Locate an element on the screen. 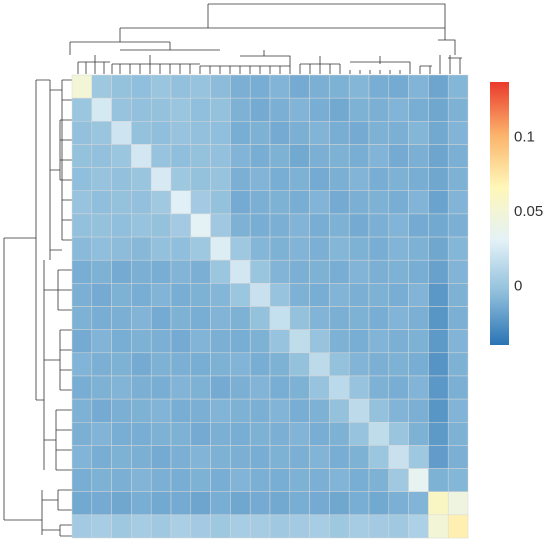 The image size is (550, 553). colorbar-tick-label: 0 is located at coordinates (518, 286).